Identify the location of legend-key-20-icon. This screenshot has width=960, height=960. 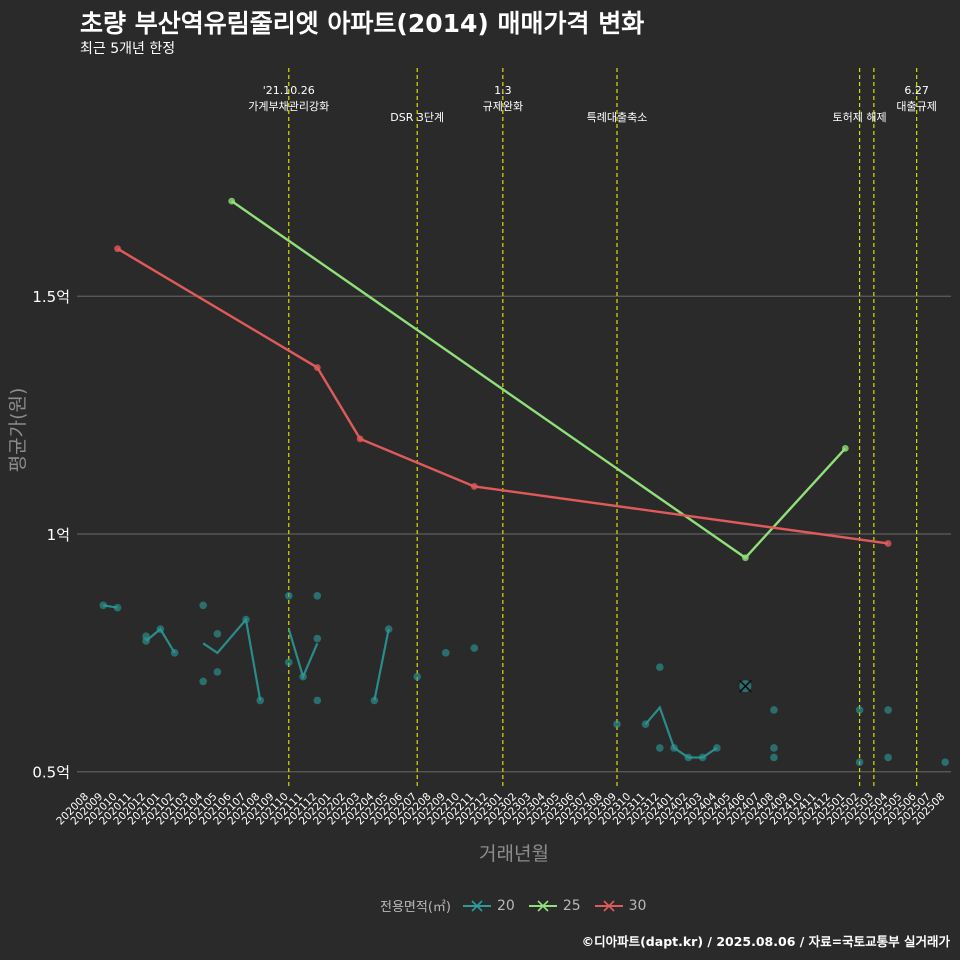
(476, 905).